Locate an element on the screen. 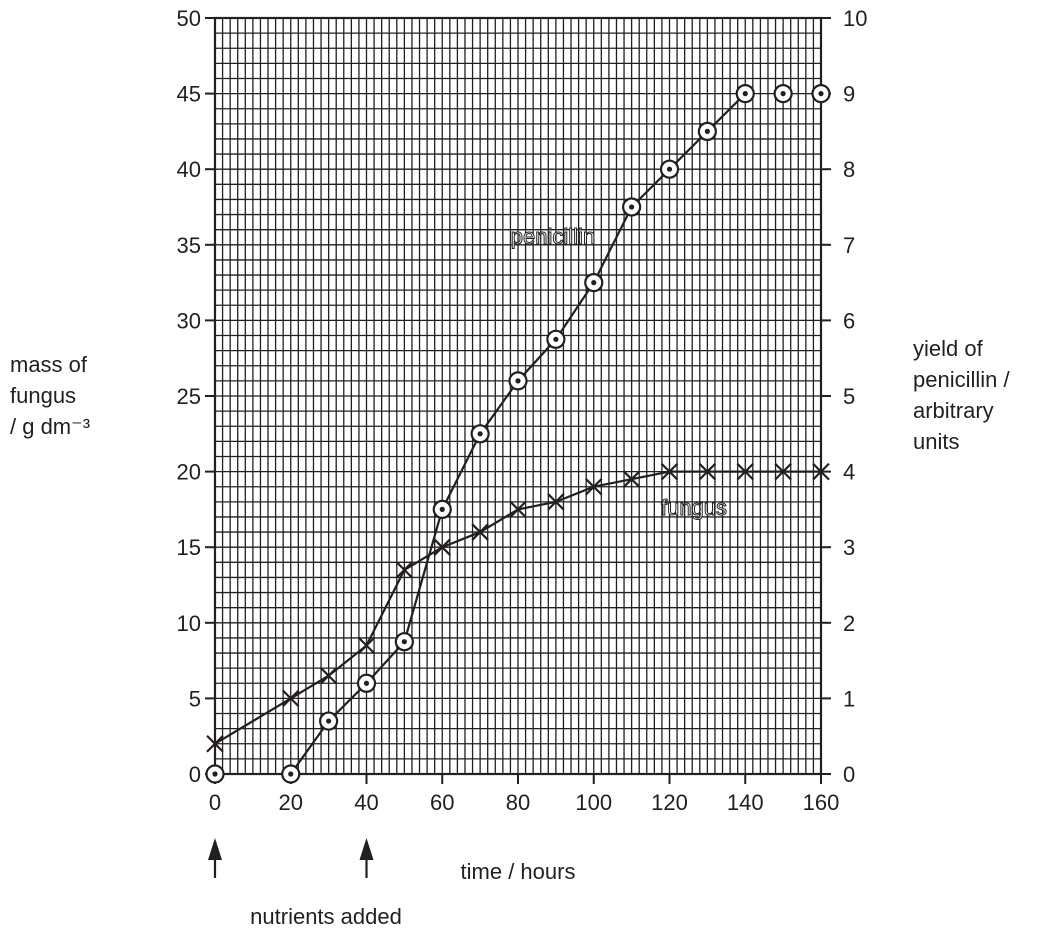 The image size is (1040, 940). x-axis-label: time / hours is located at coordinates (518, 871).